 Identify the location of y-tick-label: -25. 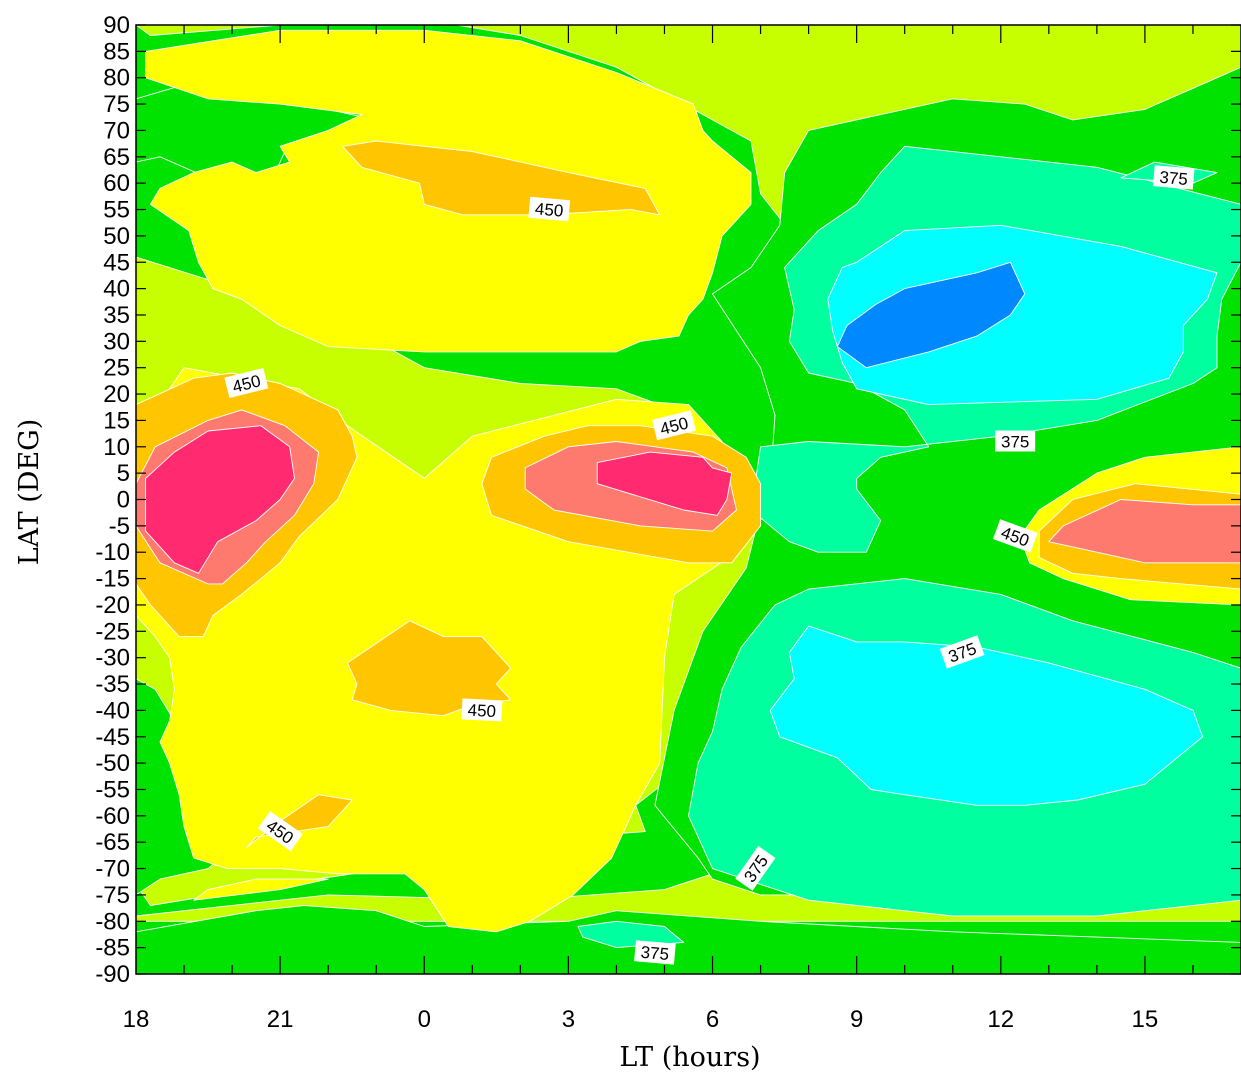
(112, 631).